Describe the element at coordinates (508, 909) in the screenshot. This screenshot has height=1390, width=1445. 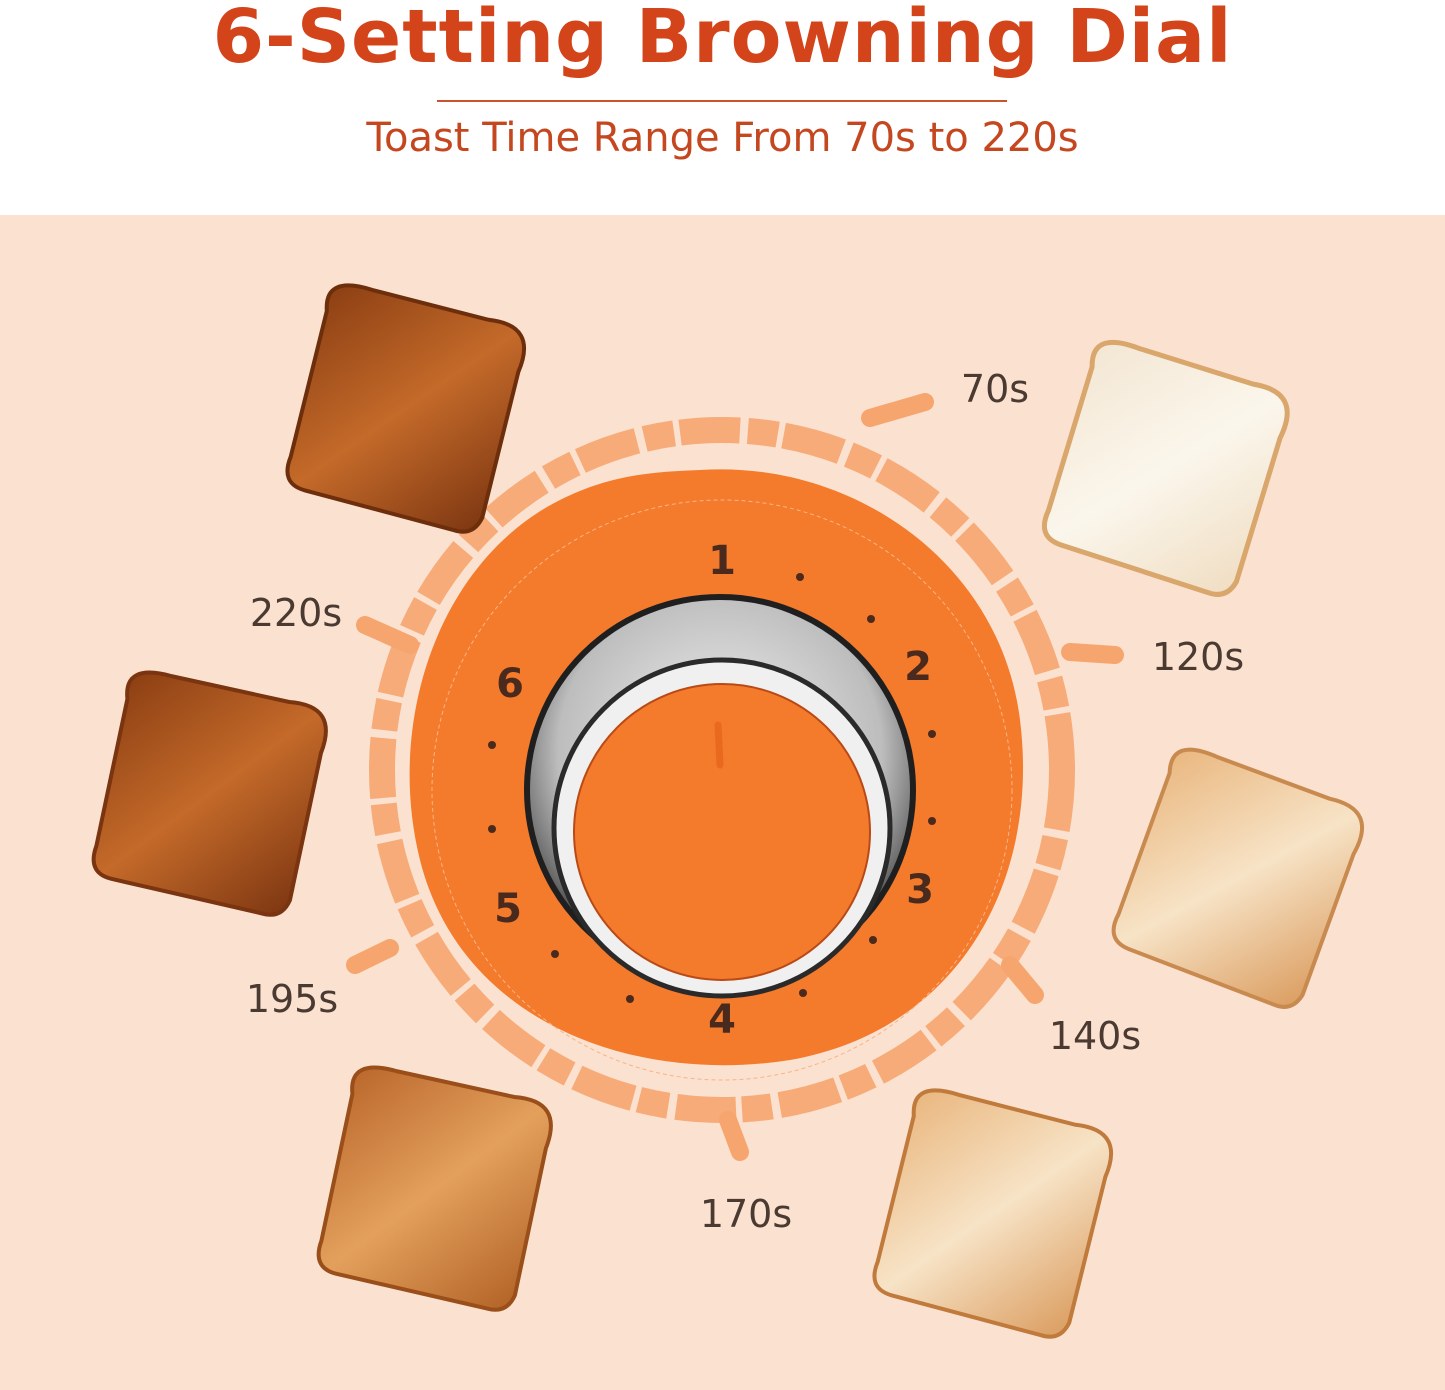
I see `setting-5: 5` at that location.